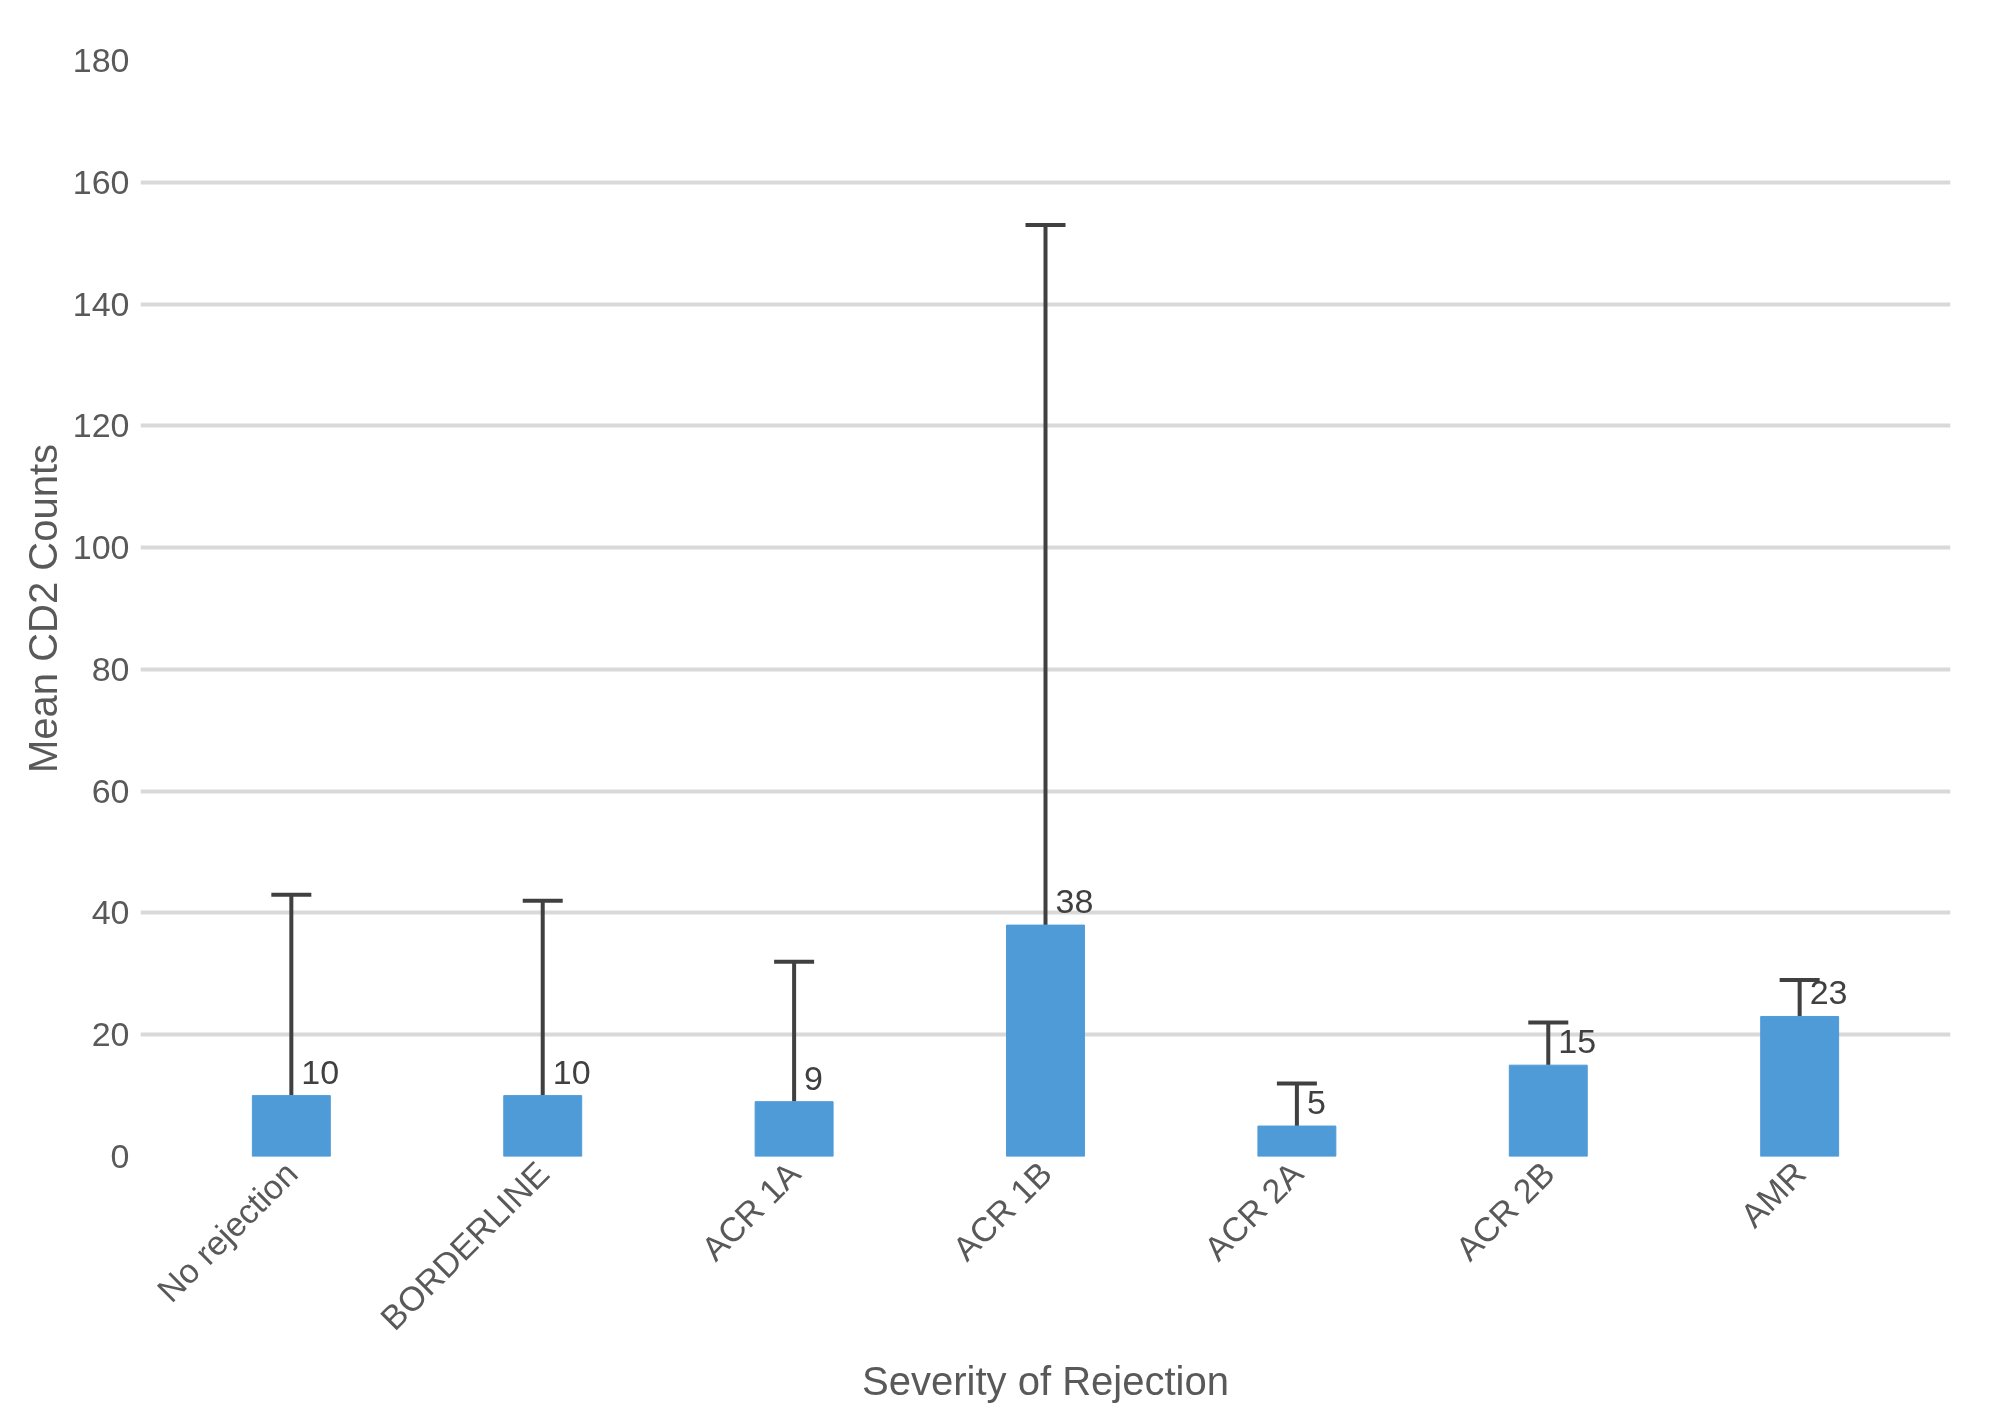 This screenshot has height=1418, width=2001. Describe the element at coordinates (110, 1034) in the screenshot. I see `y-tick-label: 20` at that location.